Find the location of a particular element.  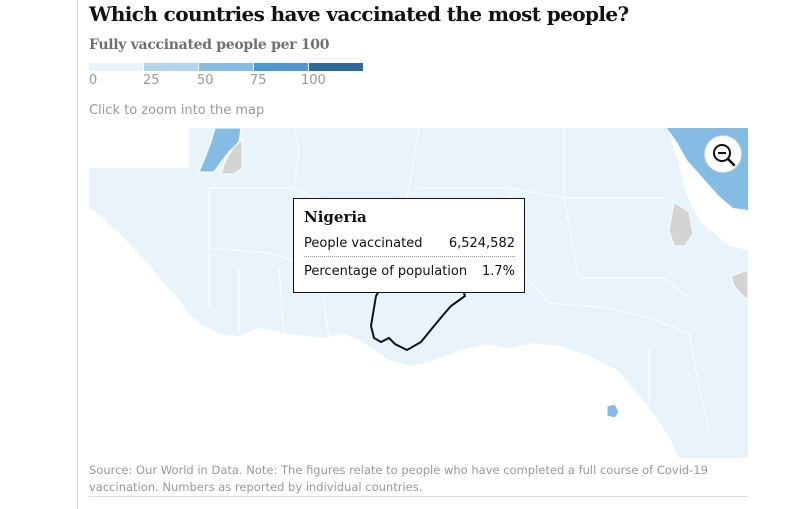

map-north-ocean is located at coordinates (139, 148).